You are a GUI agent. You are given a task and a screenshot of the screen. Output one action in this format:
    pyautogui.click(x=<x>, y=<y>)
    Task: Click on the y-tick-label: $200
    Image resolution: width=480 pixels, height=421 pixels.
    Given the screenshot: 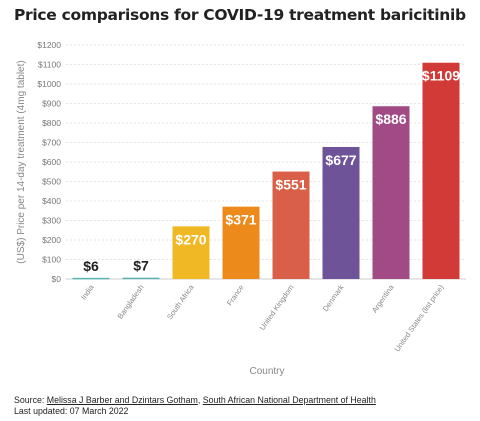 What is the action you would take?
    pyautogui.click(x=51, y=240)
    